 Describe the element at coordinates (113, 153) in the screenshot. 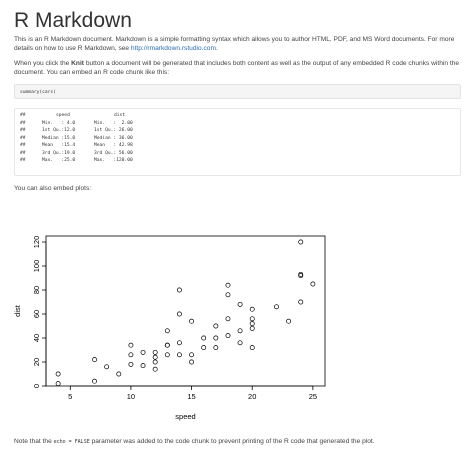

I see `summary-dist-cell: 3rd Qu.: 56.00` at that location.